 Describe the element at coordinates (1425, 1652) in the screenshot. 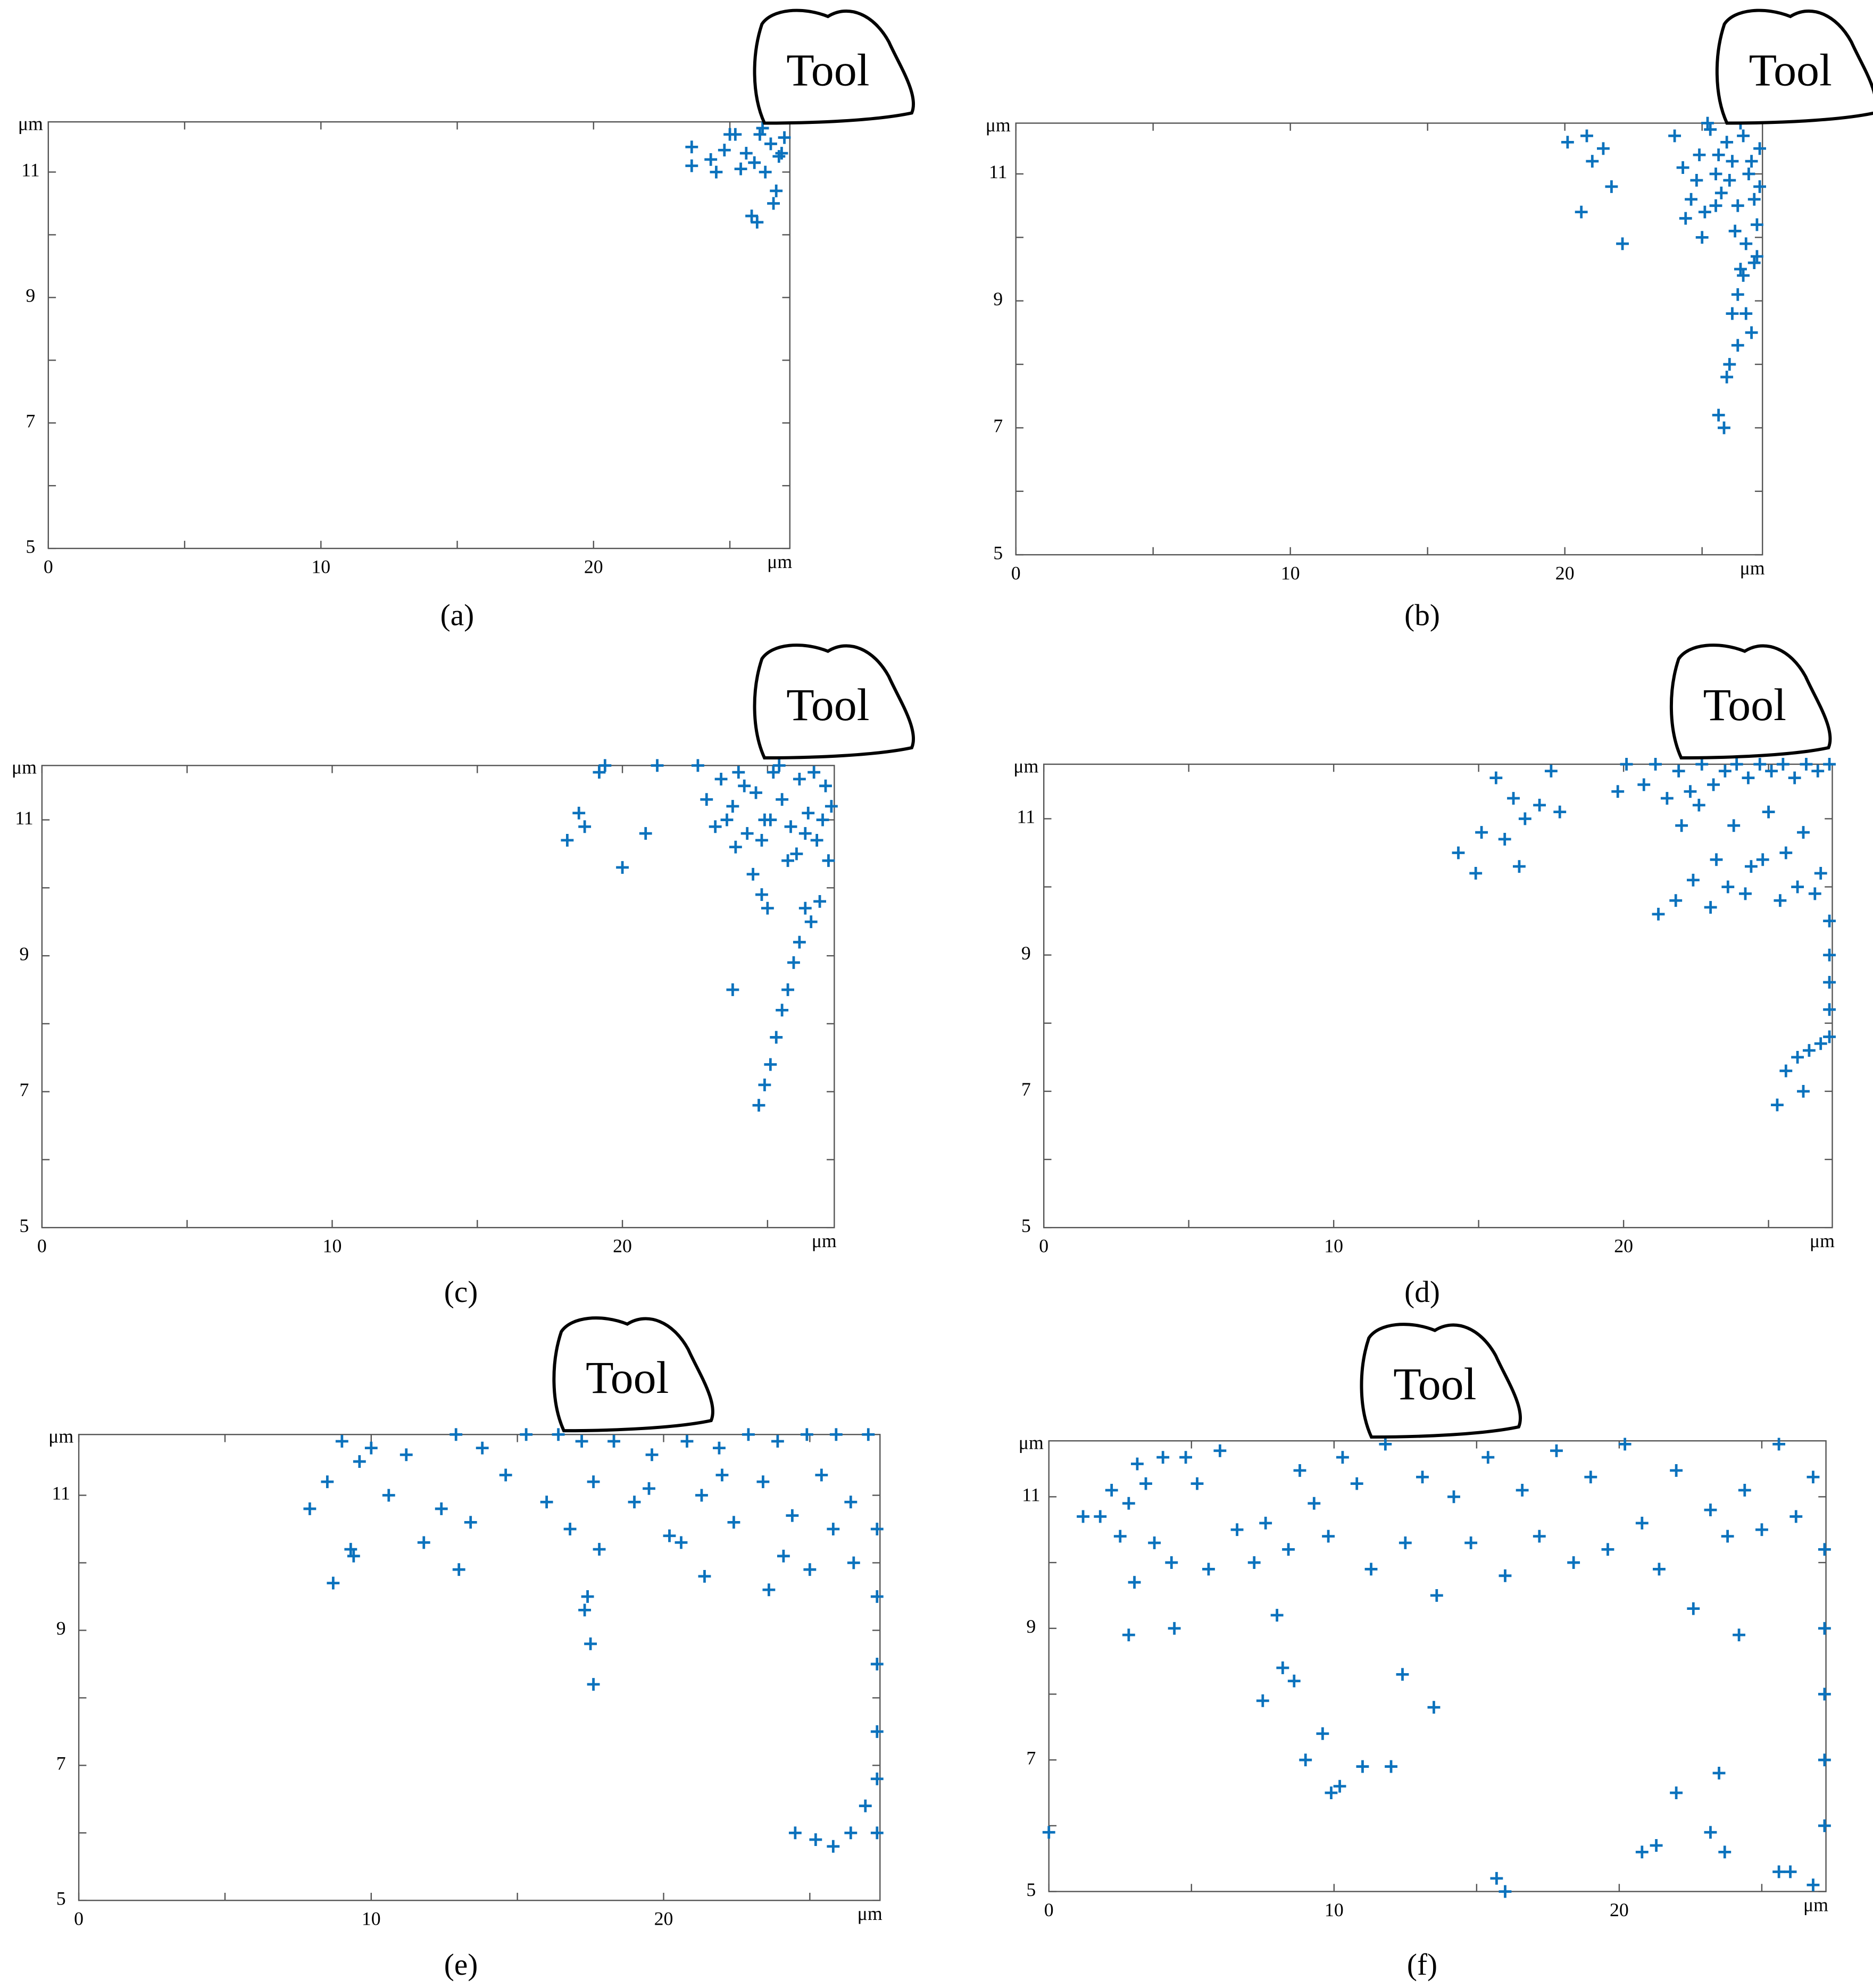

I see `panel: 0 10 20 5 7 9 11 μm μm Tool (f)` at that location.